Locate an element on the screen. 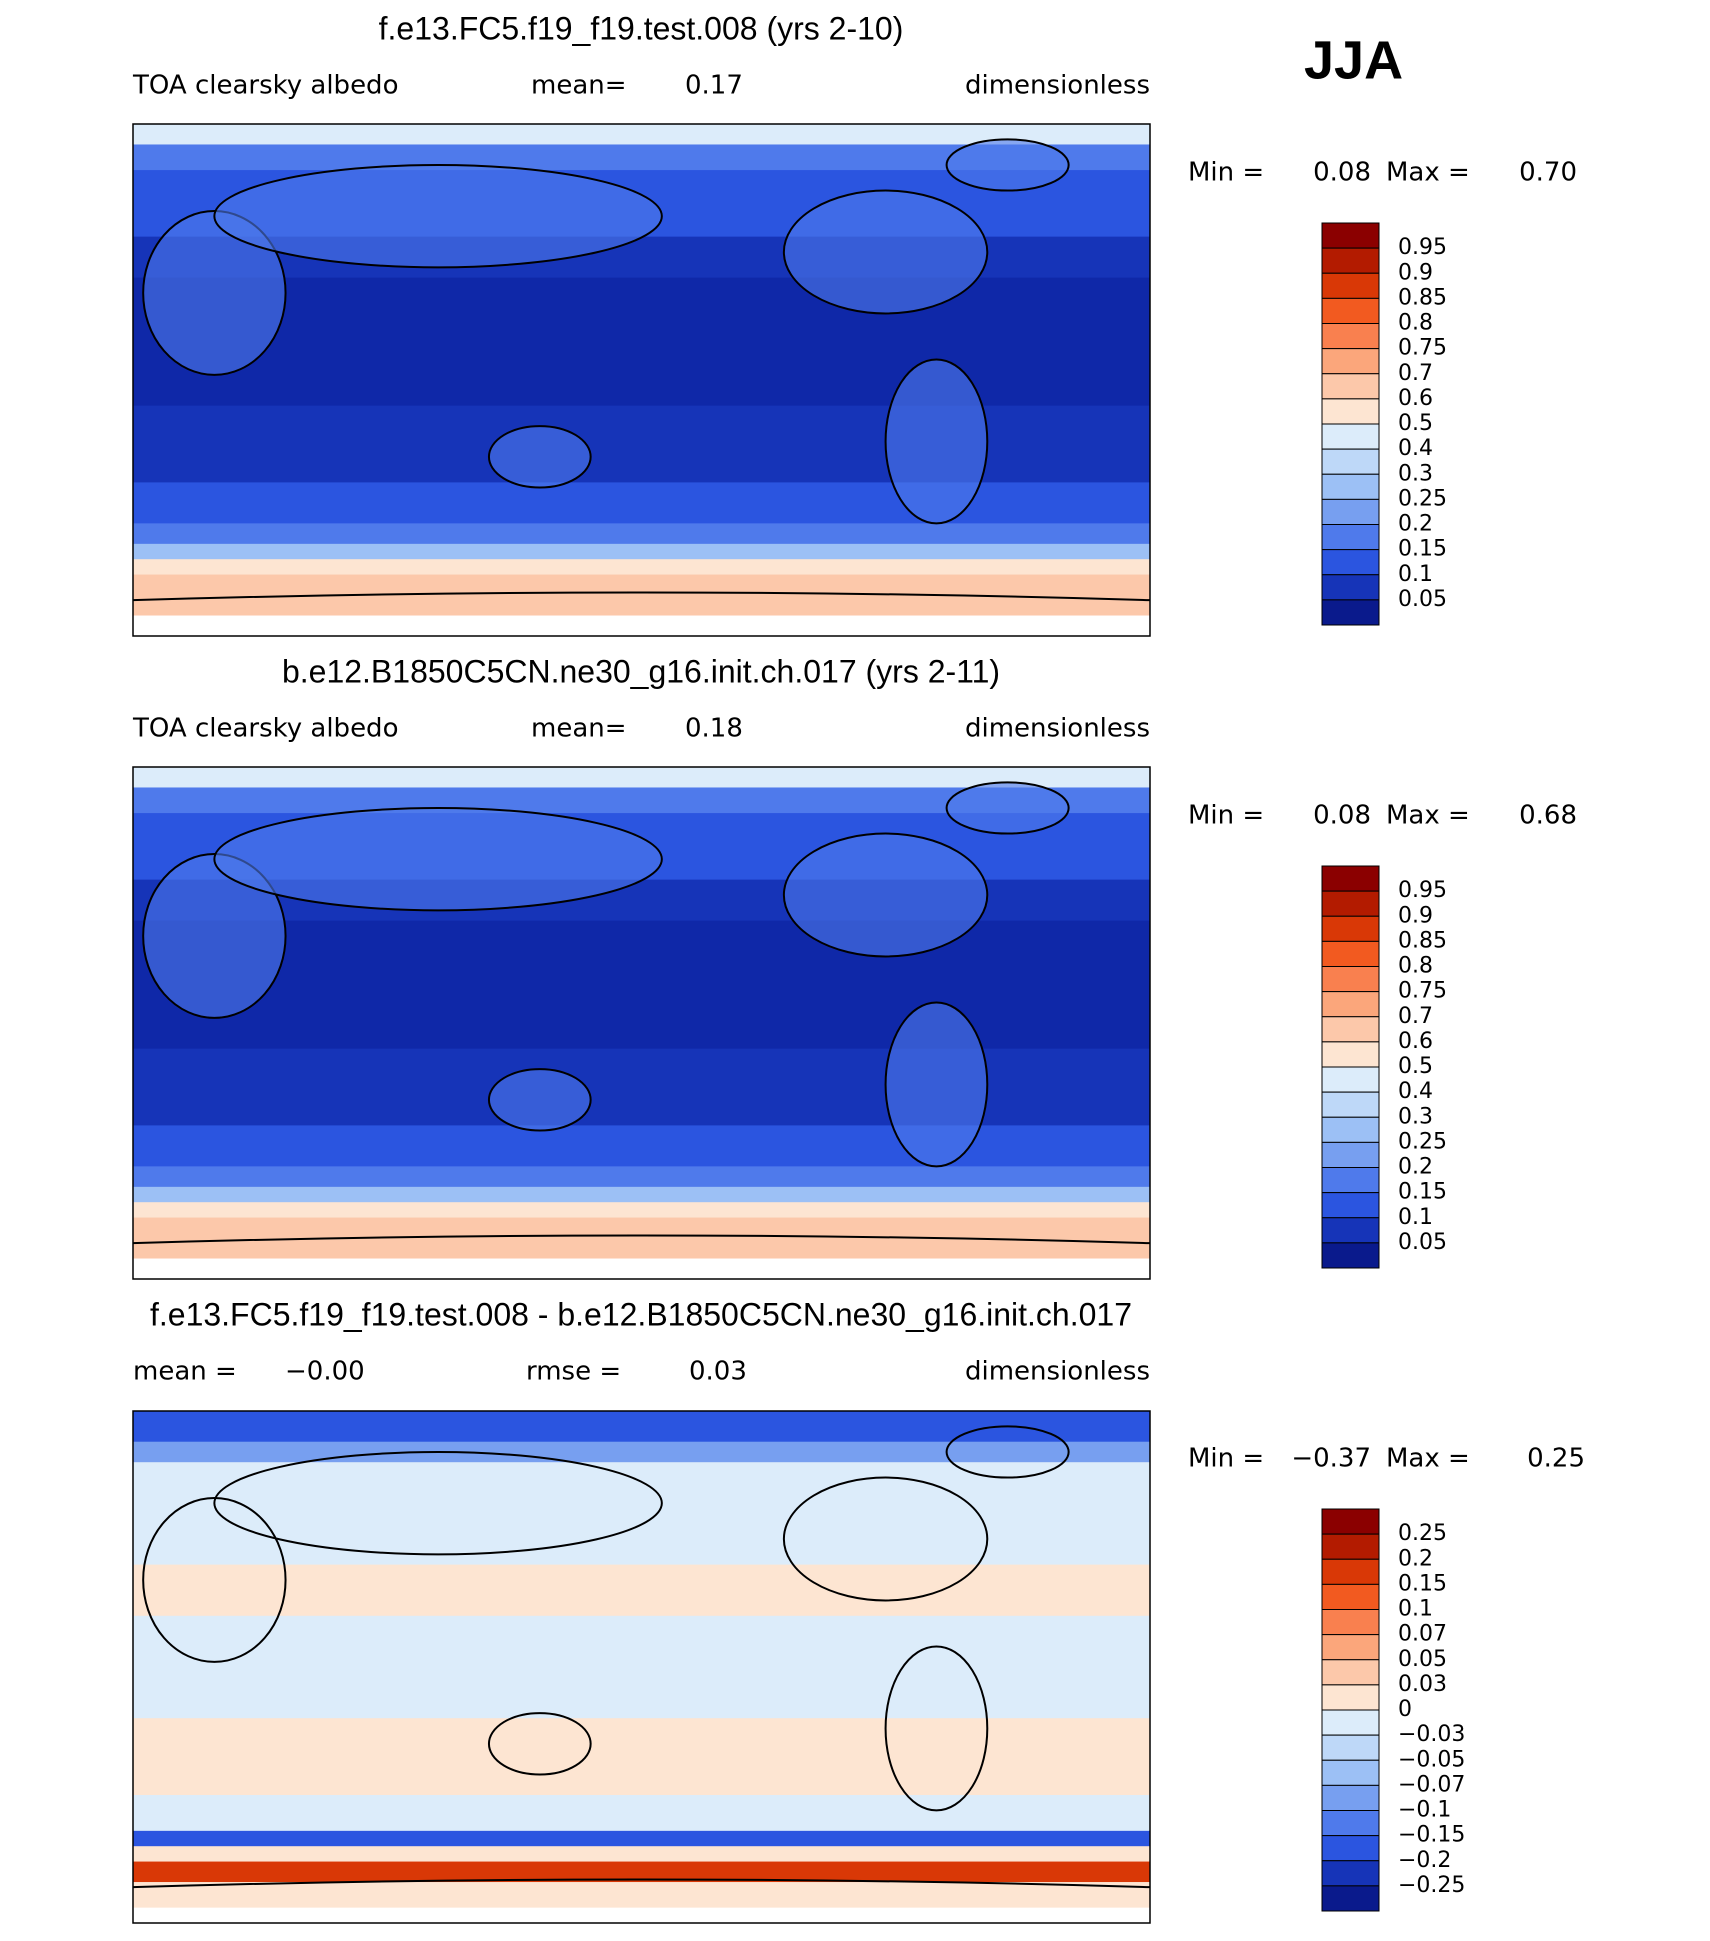  max-value: 0.70 is located at coordinates (1548, 173).